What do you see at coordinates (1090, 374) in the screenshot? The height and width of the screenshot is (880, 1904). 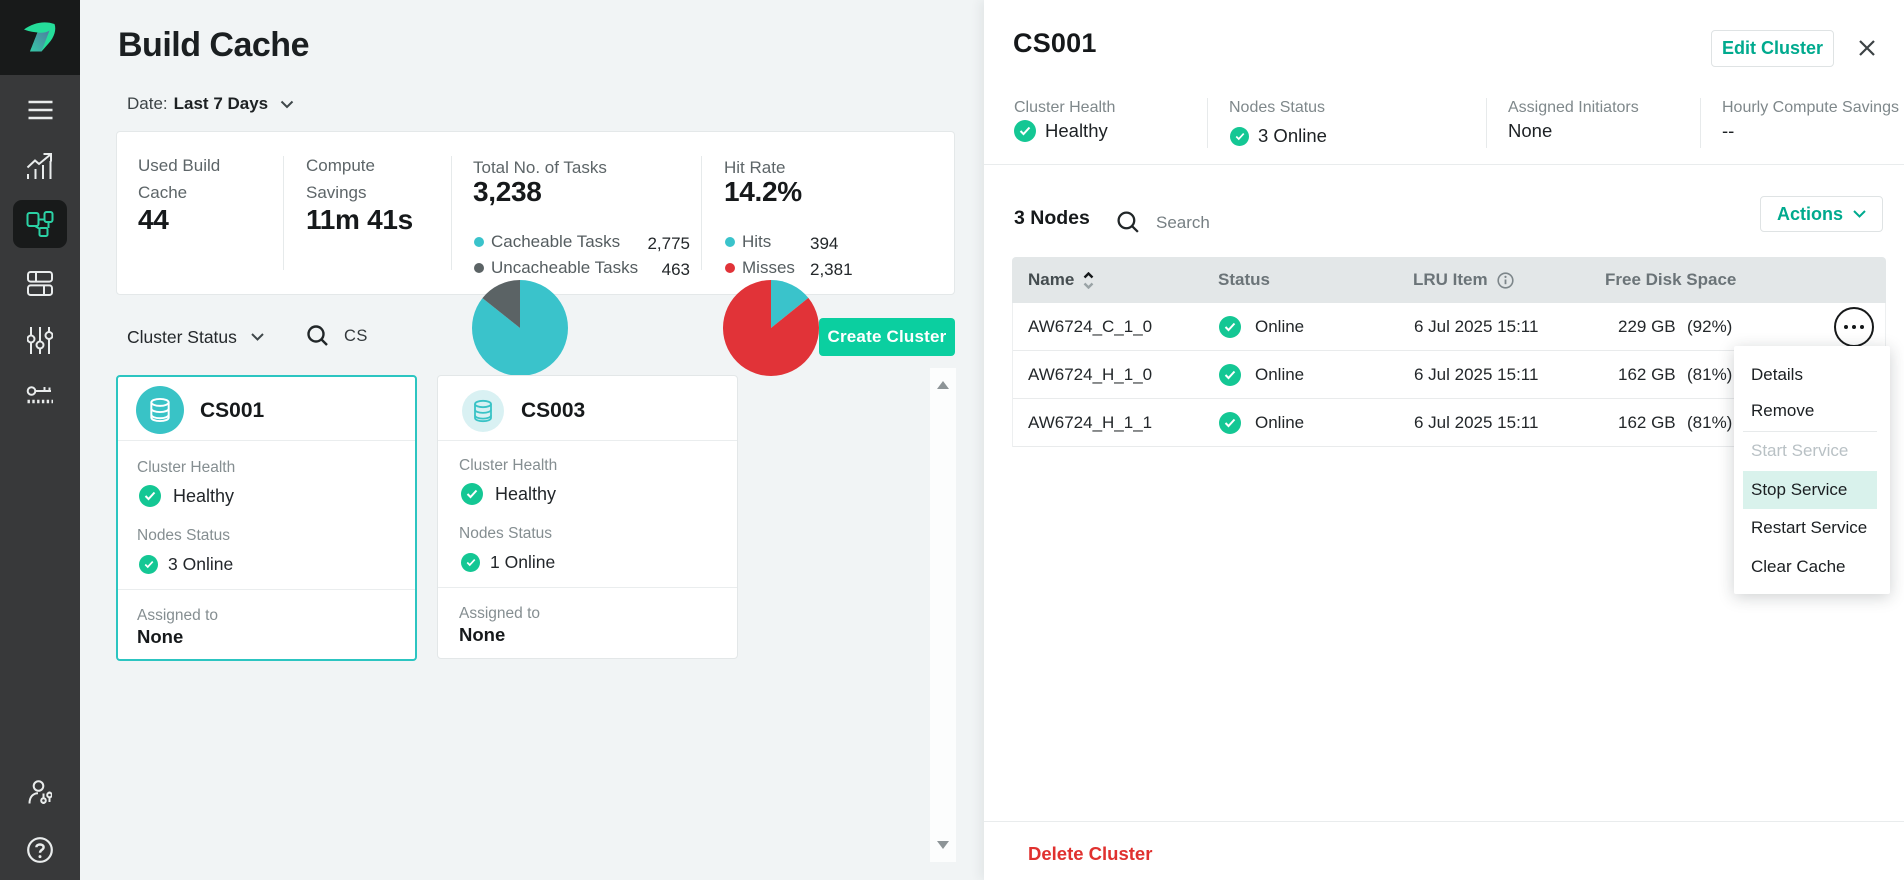 I see `node-name: AW6724_H_1_0` at bounding box center [1090, 374].